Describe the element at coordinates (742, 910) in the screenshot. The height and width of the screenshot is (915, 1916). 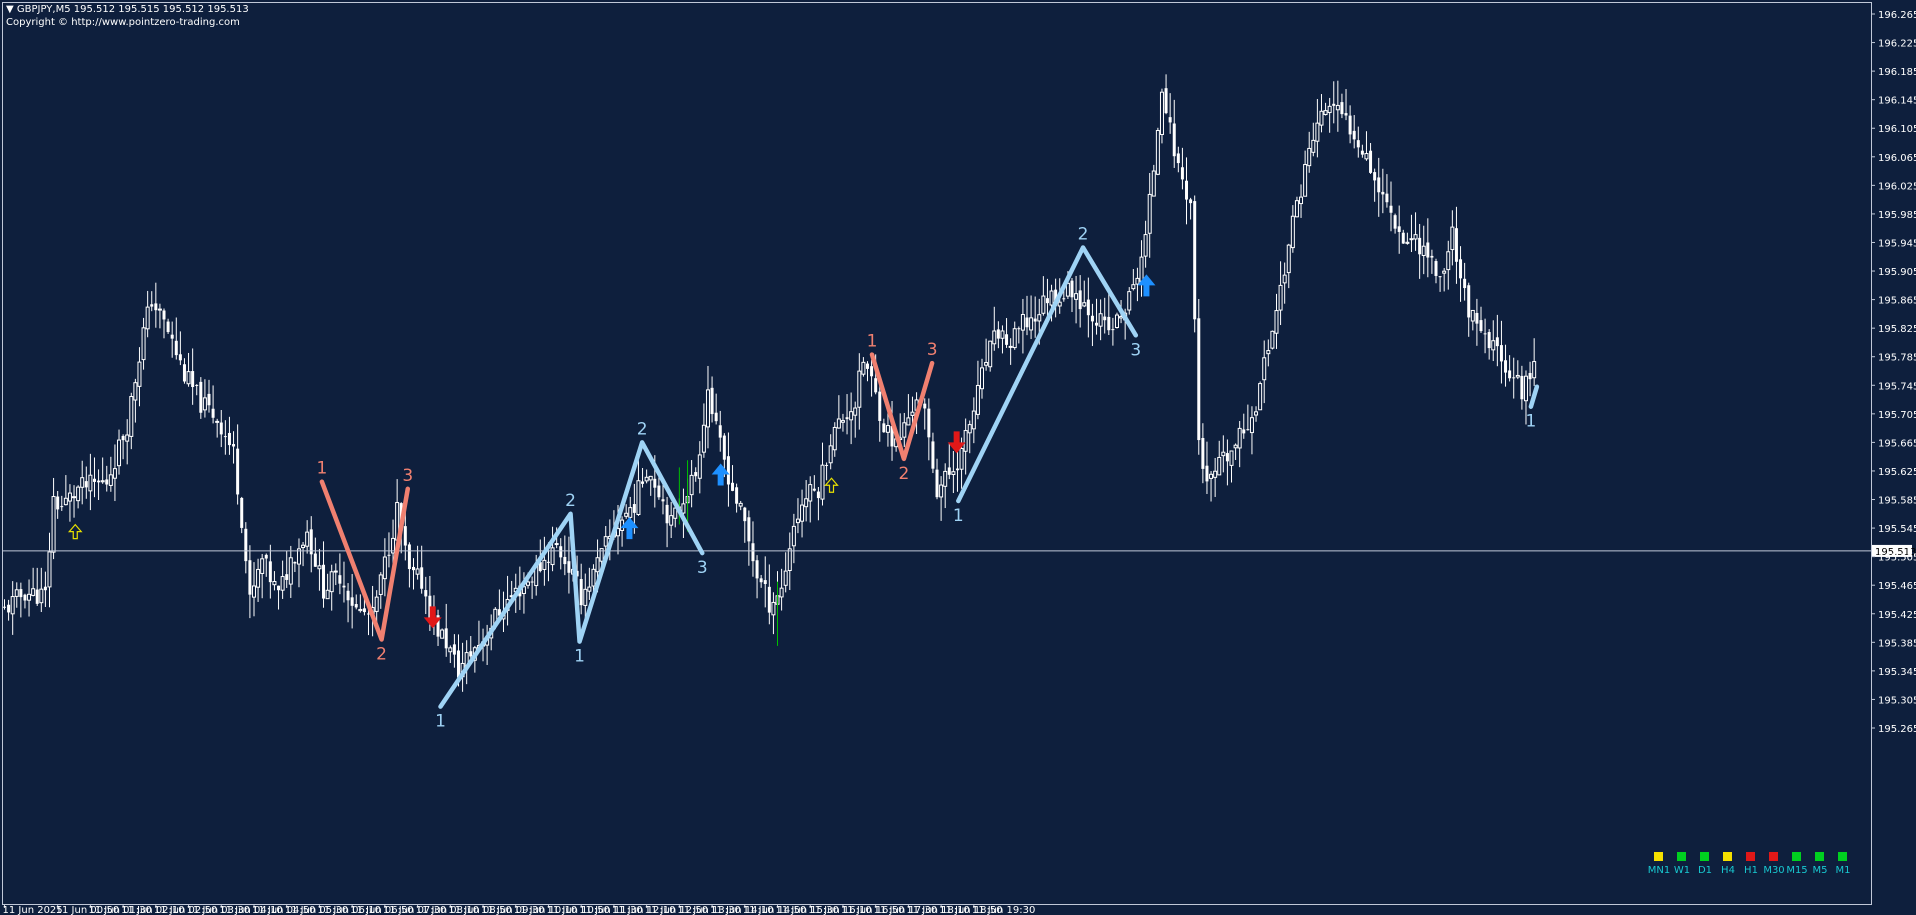
I see `time-tick-label: 11 Jun 14:10` at that location.